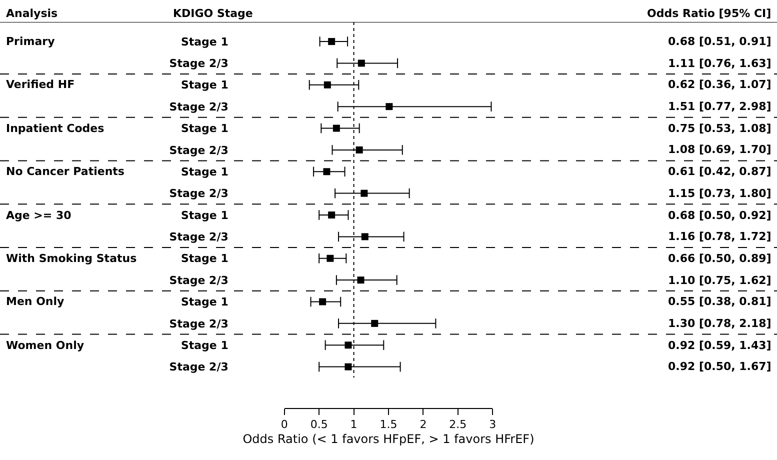 This screenshot has width=777, height=460. Describe the element at coordinates (32, 13) in the screenshot. I see `text: Analysis` at that location.